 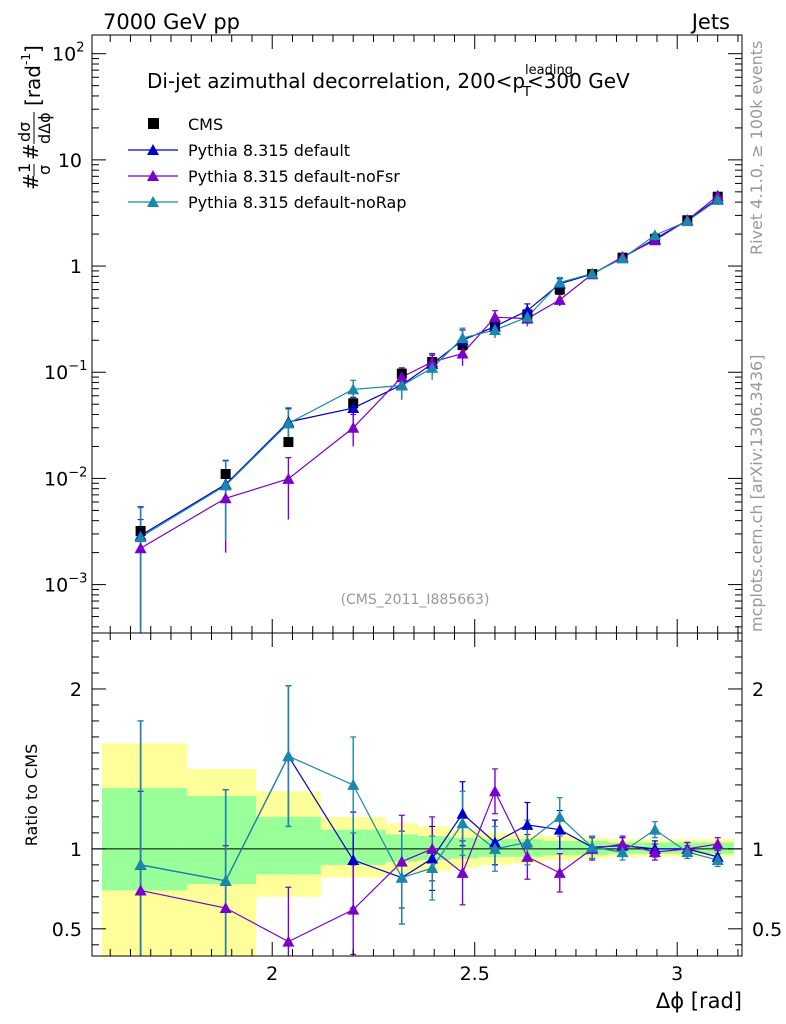 I want to click on x-ticklabel: 2.5, so click(x=475, y=974).